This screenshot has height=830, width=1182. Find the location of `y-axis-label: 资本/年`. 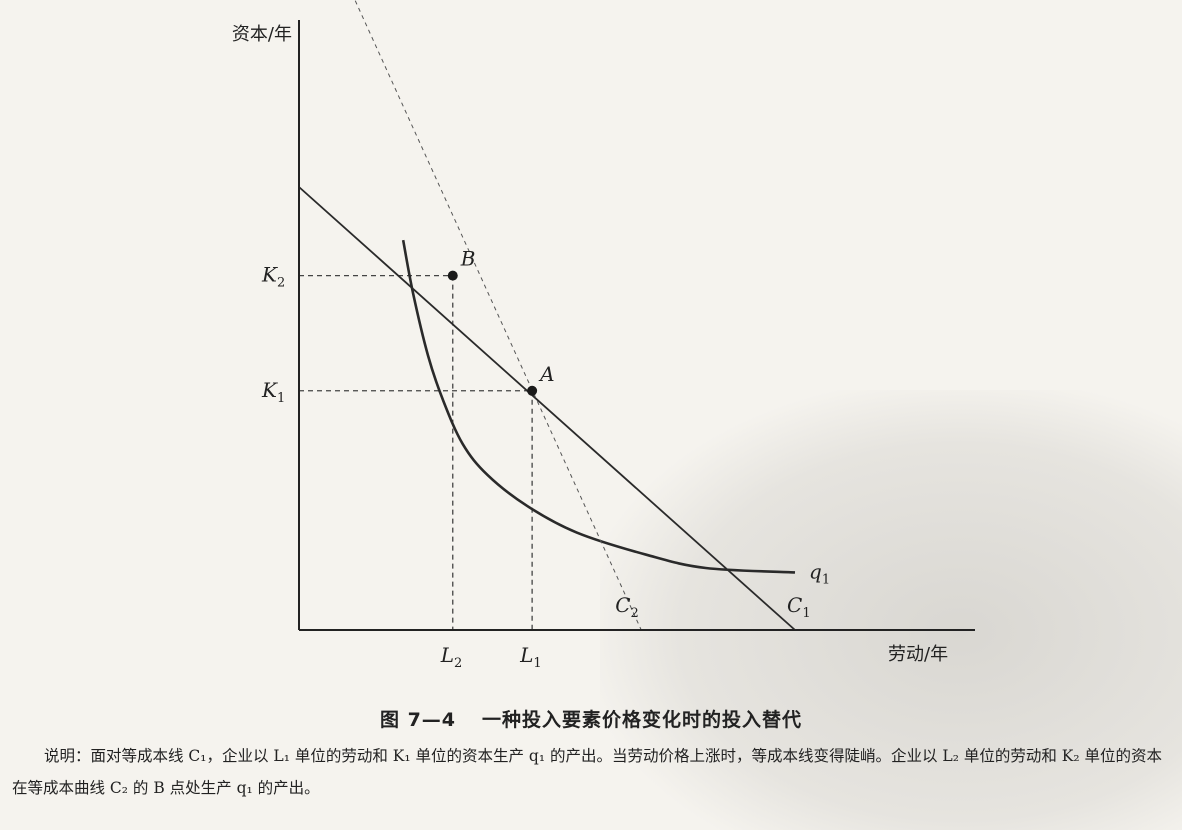

y-axis-label: 资本/年 is located at coordinates (262, 34).